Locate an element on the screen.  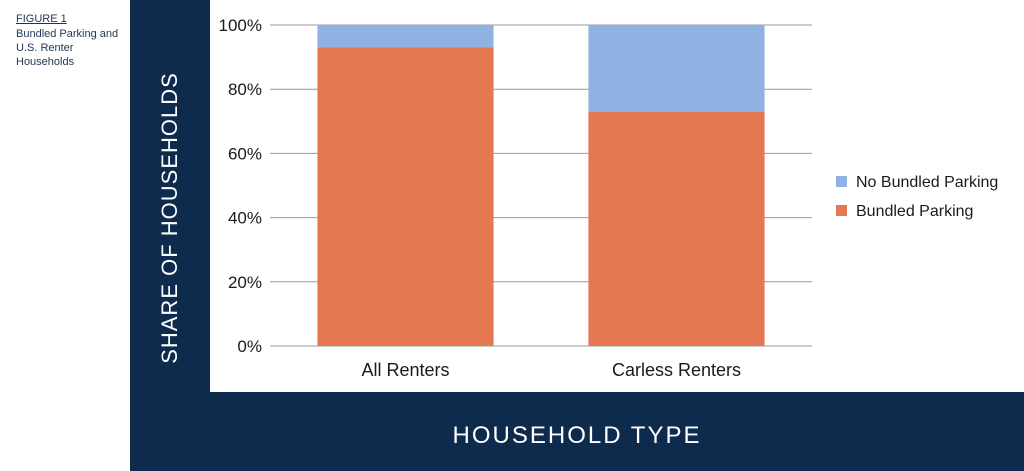
legend-label: No Bundled Parking is located at coordinates (927, 182).